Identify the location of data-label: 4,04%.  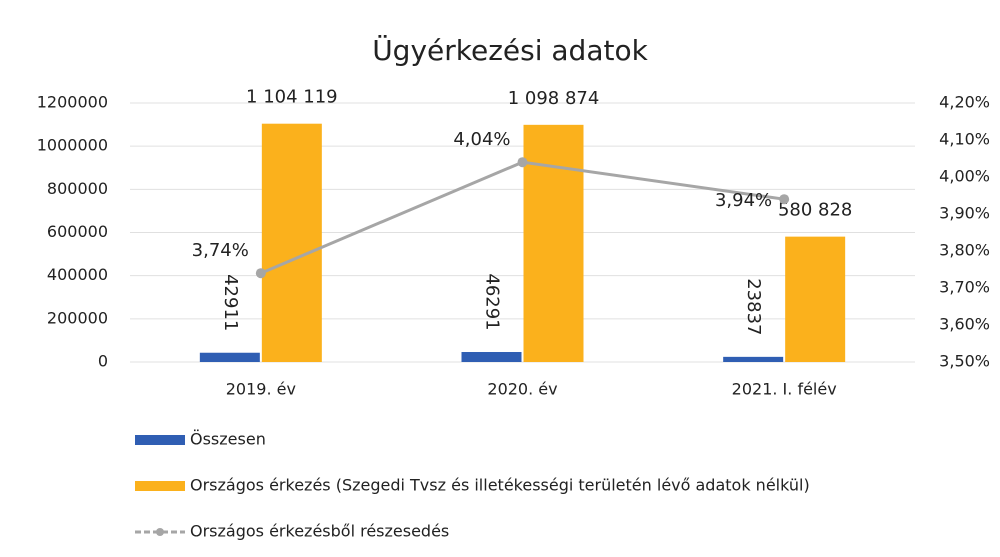
(481, 139).